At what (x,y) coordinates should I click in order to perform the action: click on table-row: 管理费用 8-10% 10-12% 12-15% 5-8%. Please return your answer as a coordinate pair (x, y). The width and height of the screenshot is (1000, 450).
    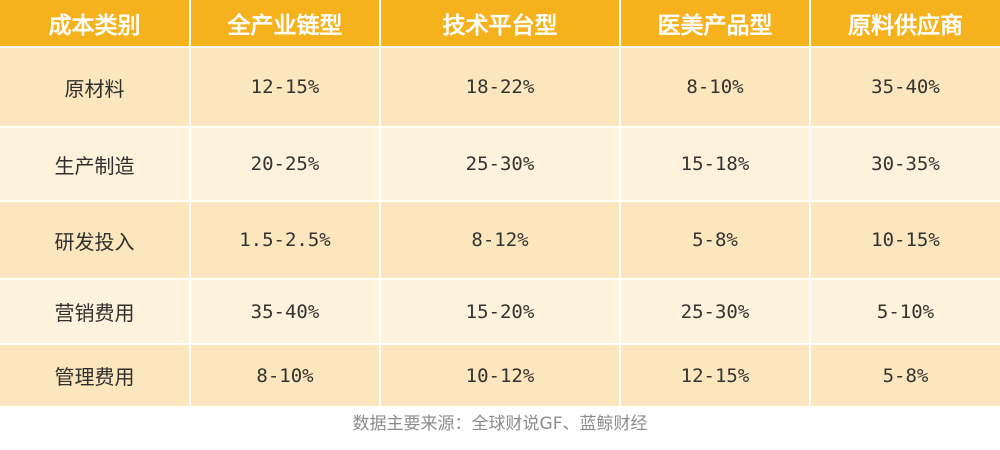
    Looking at the image, I should click on (500, 374).